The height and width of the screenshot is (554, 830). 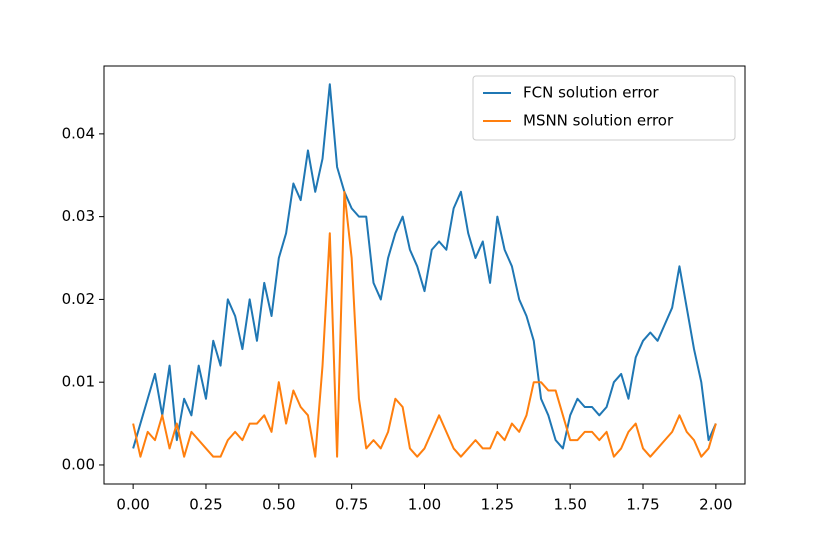 I want to click on y-tick-label: 0.03, so click(x=78, y=216).